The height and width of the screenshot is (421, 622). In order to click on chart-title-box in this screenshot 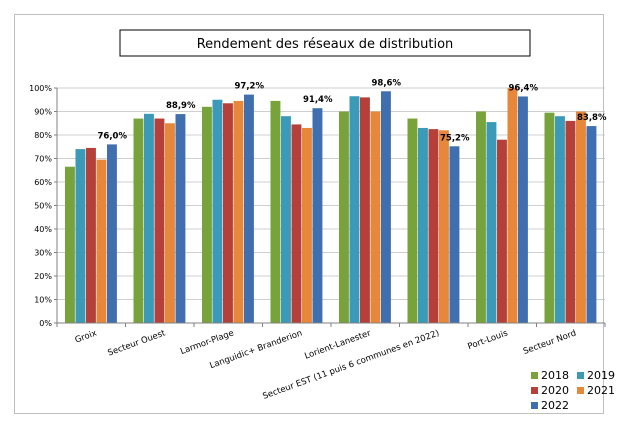, I will do `click(325, 43)`.